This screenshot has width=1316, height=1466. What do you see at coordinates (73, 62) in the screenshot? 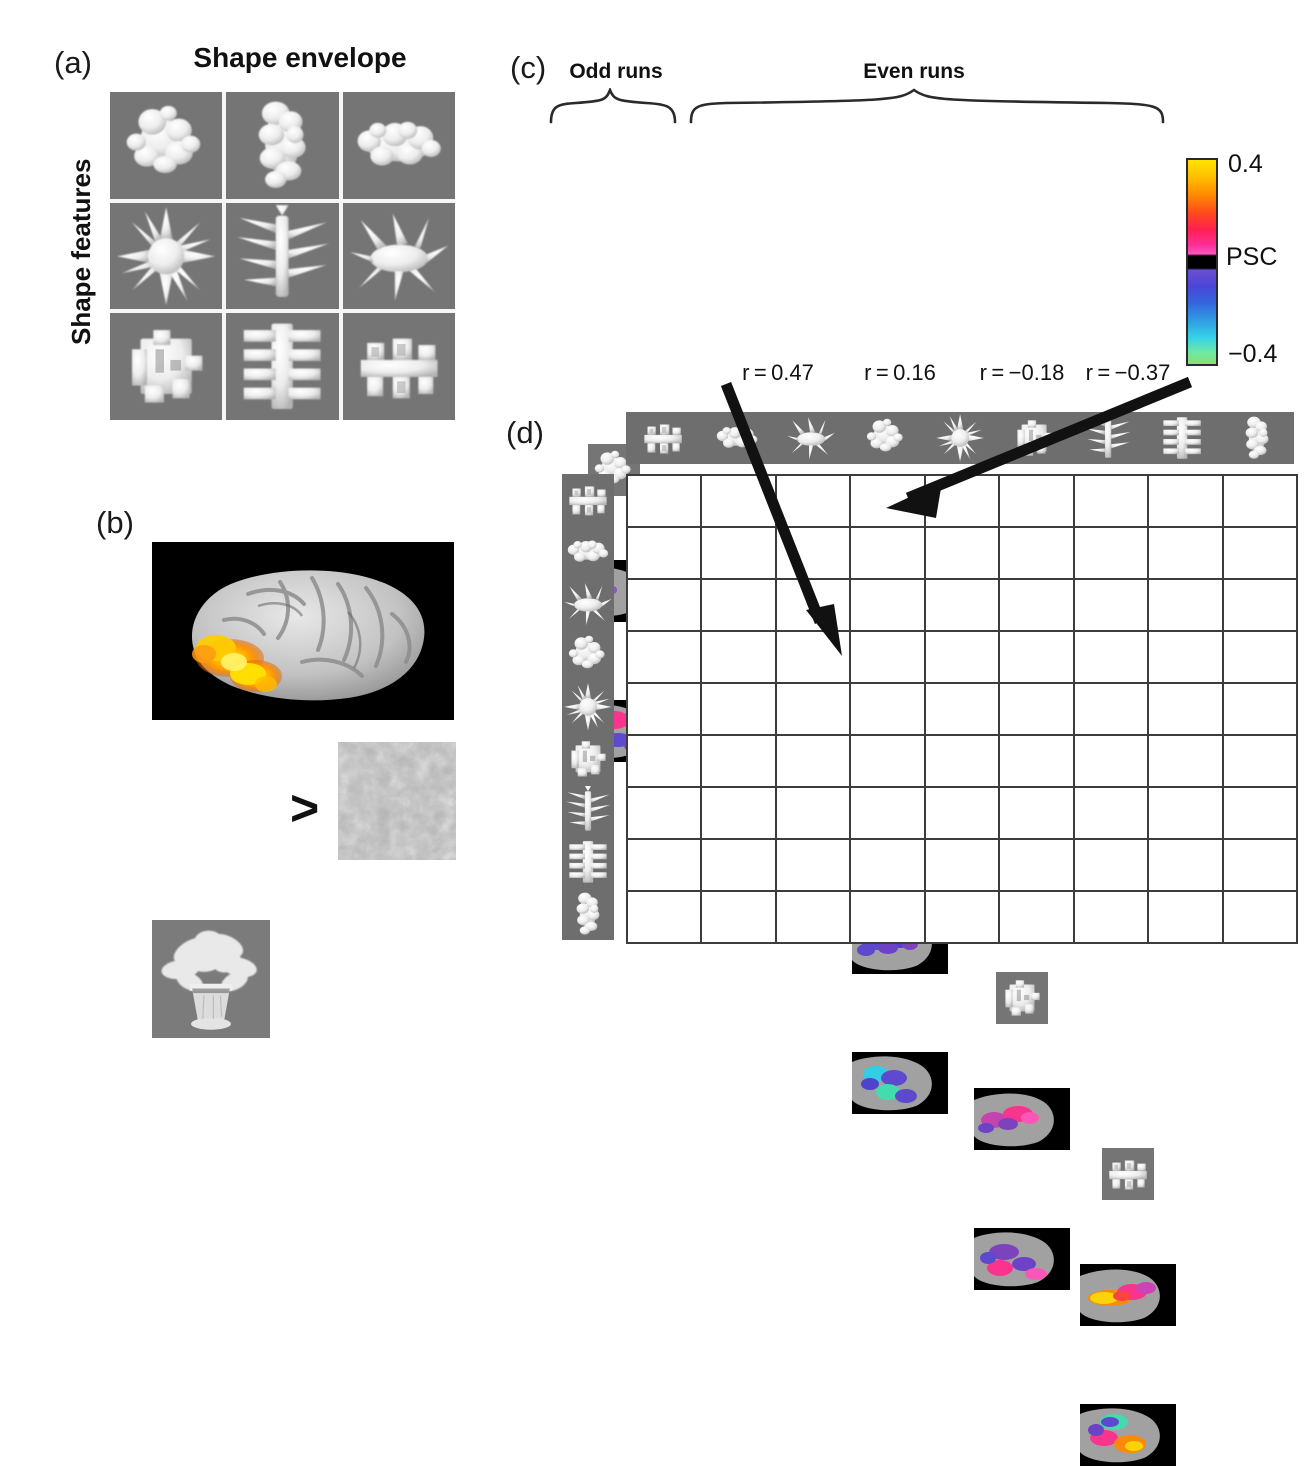
I see `panel-a-label: (a)` at bounding box center [73, 62].